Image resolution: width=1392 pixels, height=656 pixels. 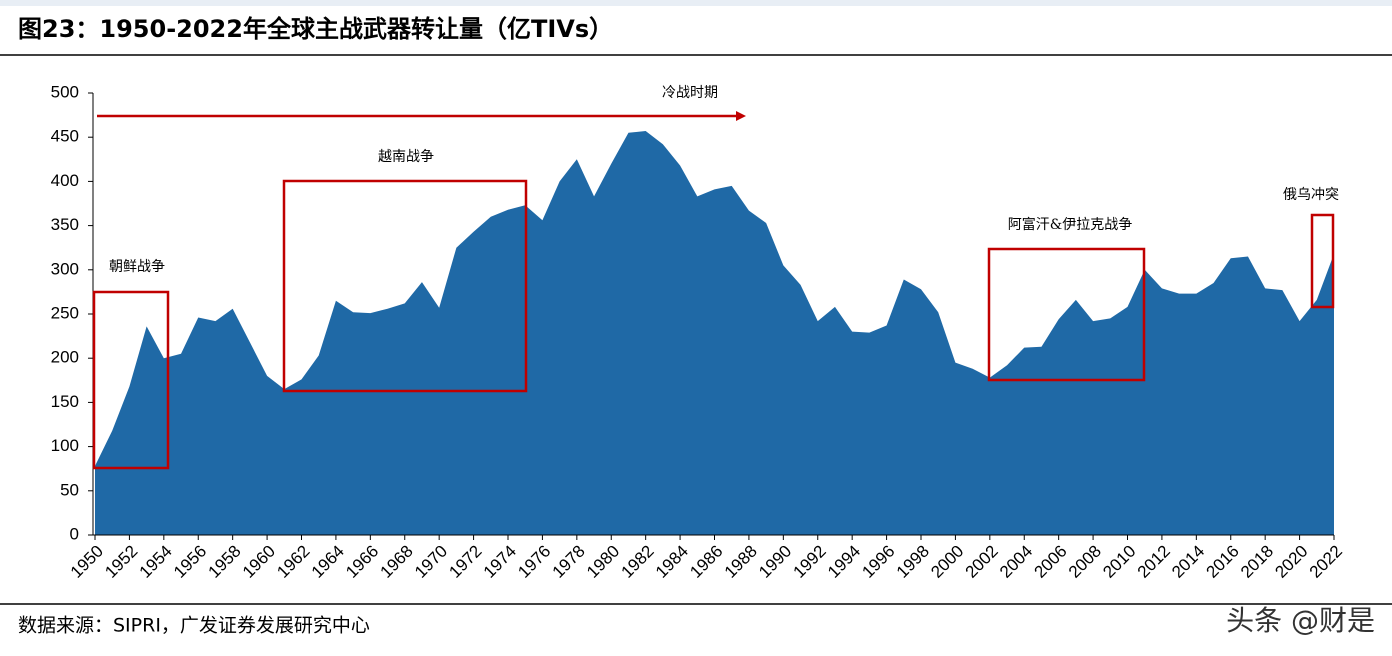 What do you see at coordinates (293, 562) in the screenshot?
I see `x-tick-label: 1962` at bounding box center [293, 562].